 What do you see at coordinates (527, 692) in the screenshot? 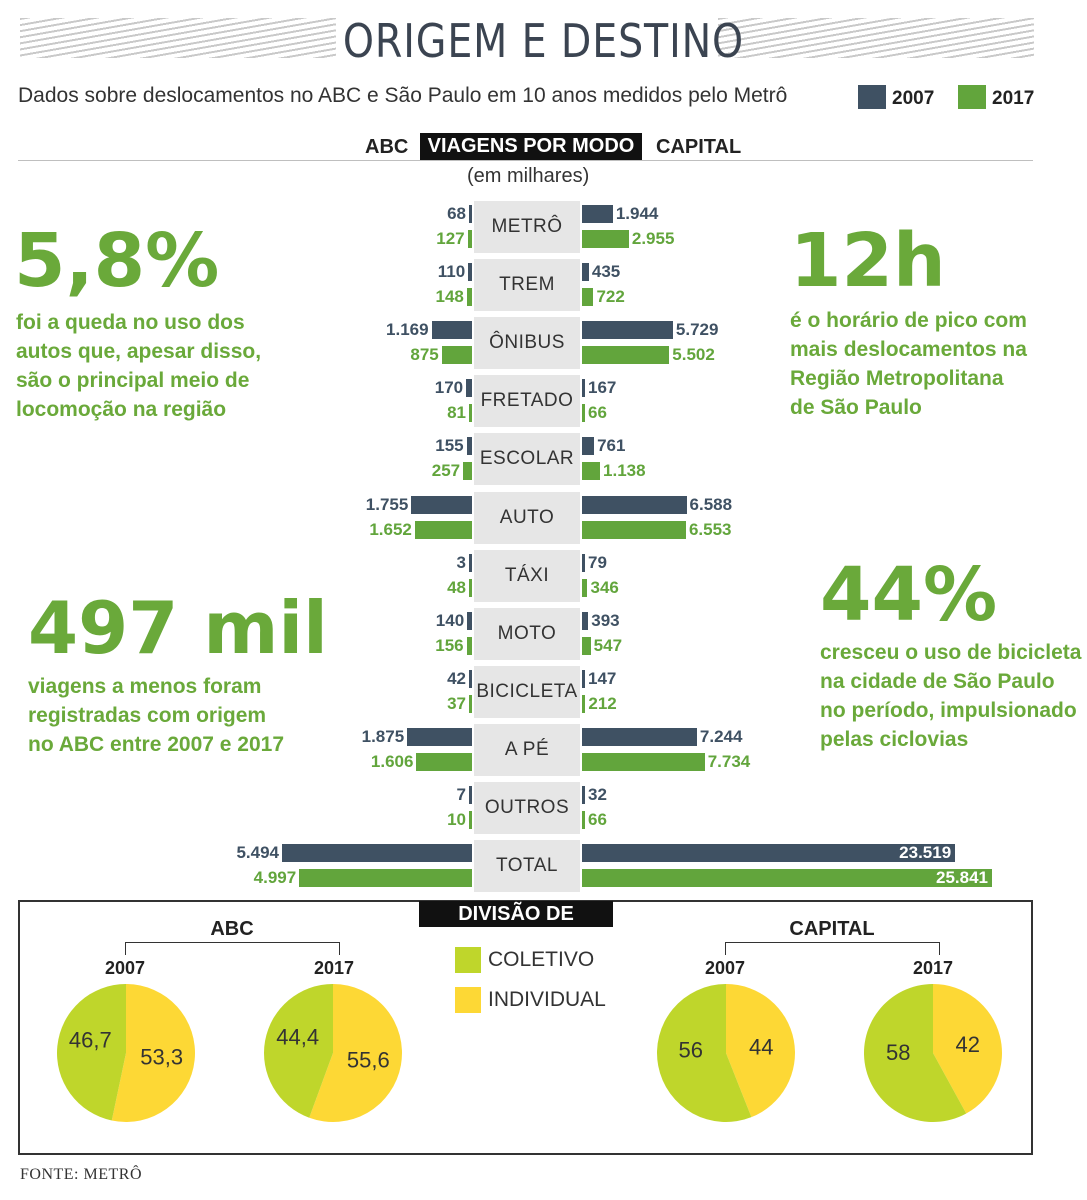
I see `mode-label: BICICLETA` at bounding box center [527, 692].